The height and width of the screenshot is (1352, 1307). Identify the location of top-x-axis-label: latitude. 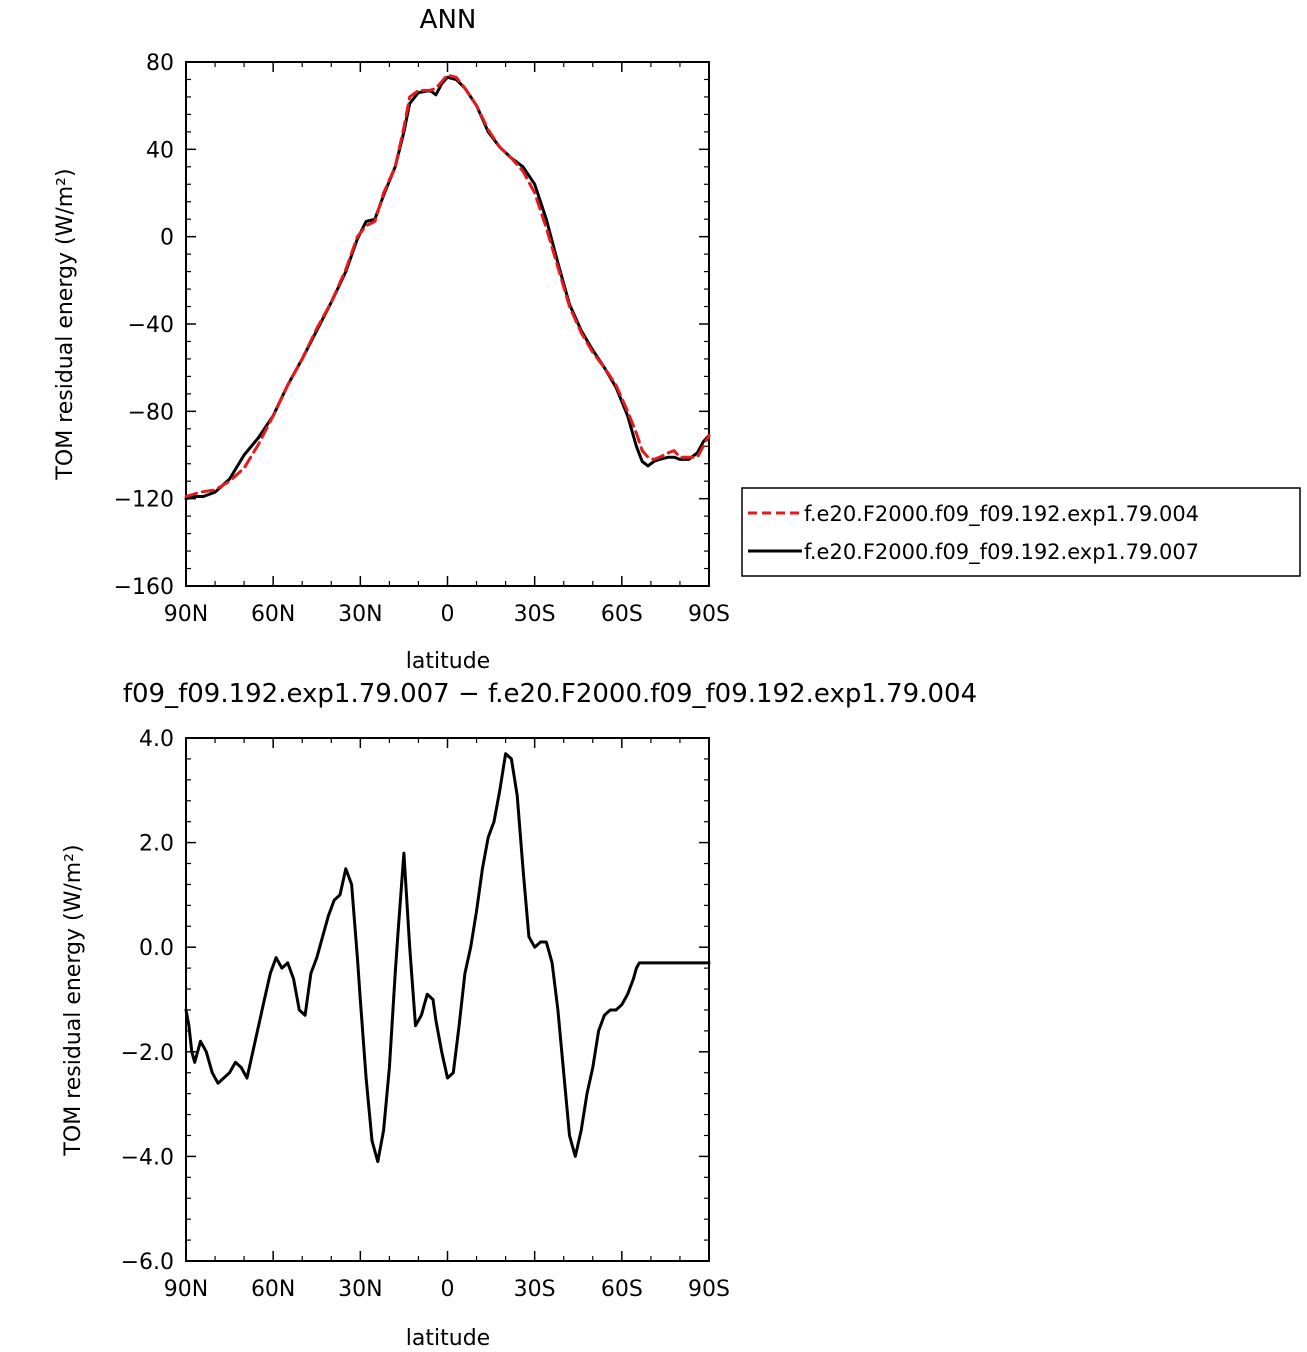
(448, 661).